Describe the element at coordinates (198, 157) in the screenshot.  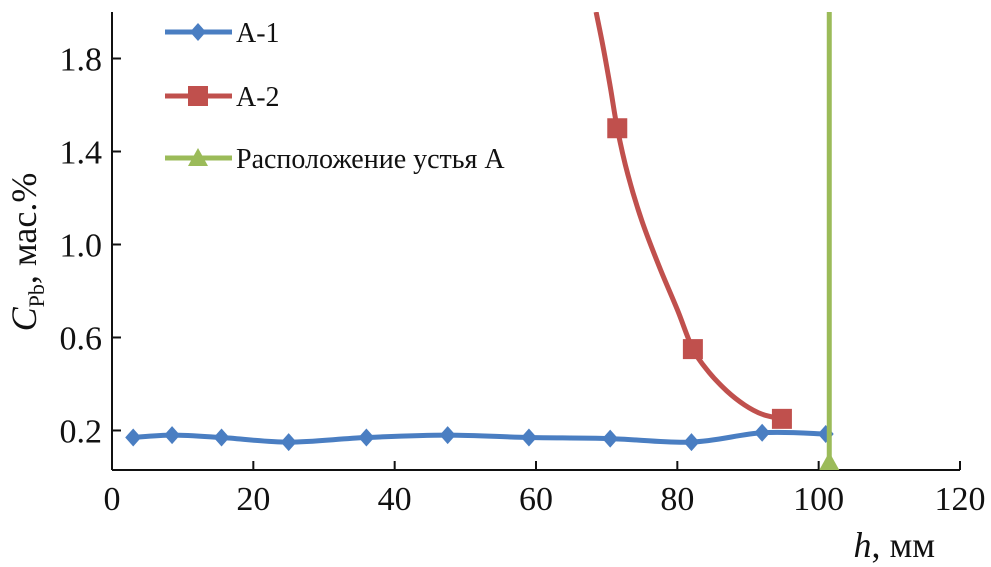
I see `legend-item-2-marker` at that location.